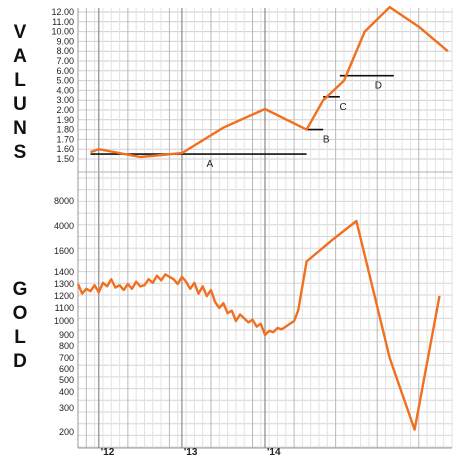  Describe the element at coordinates (65, 100) in the screenshot. I see `y-tick-label: 3.00` at that location.